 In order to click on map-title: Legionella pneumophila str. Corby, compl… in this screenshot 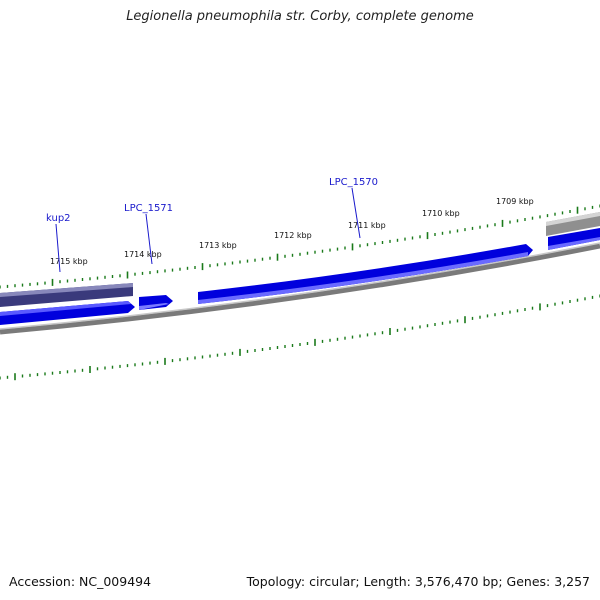, I will do `click(300, 16)`.